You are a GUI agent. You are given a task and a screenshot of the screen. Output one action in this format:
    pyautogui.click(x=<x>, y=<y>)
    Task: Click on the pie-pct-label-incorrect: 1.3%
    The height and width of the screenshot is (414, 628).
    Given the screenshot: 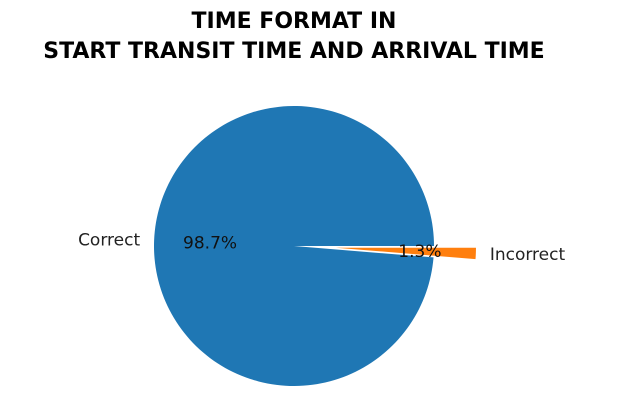 What is the action you would take?
    pyautogui.click(x=419, y=252)
    